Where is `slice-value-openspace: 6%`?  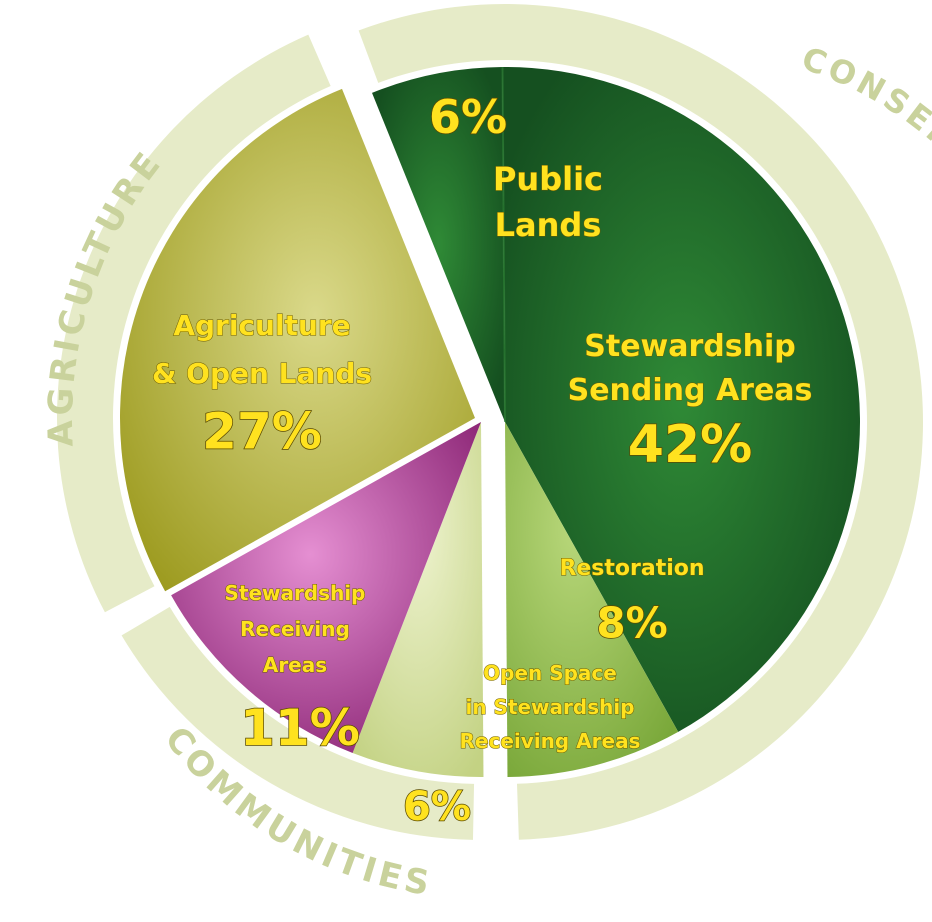
slice-value-openspace: 6% is located at coordinates (437, 807).